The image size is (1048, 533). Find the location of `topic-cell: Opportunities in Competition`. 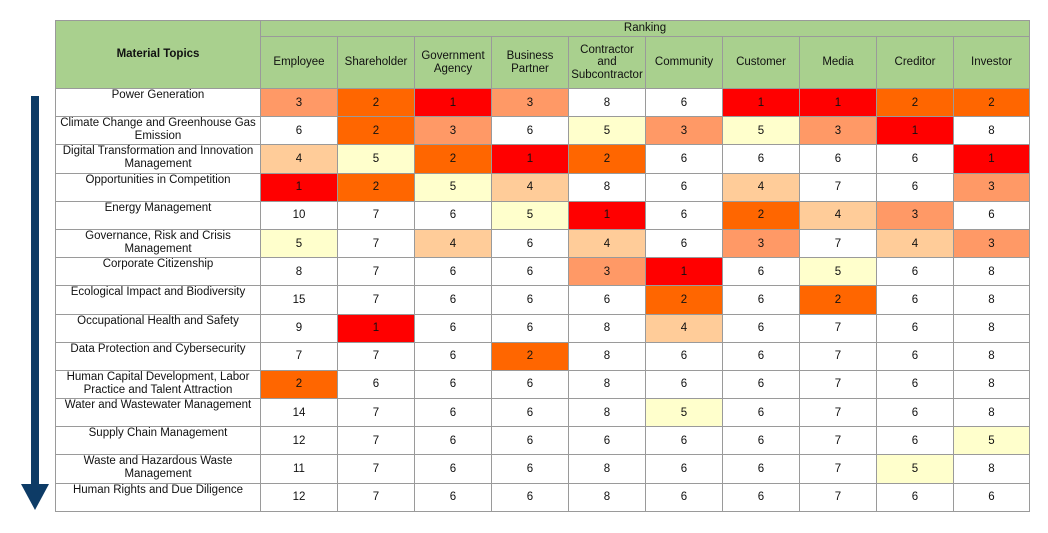

topic-cell: Opportunities in Competition is located at coordinates (158, 187).